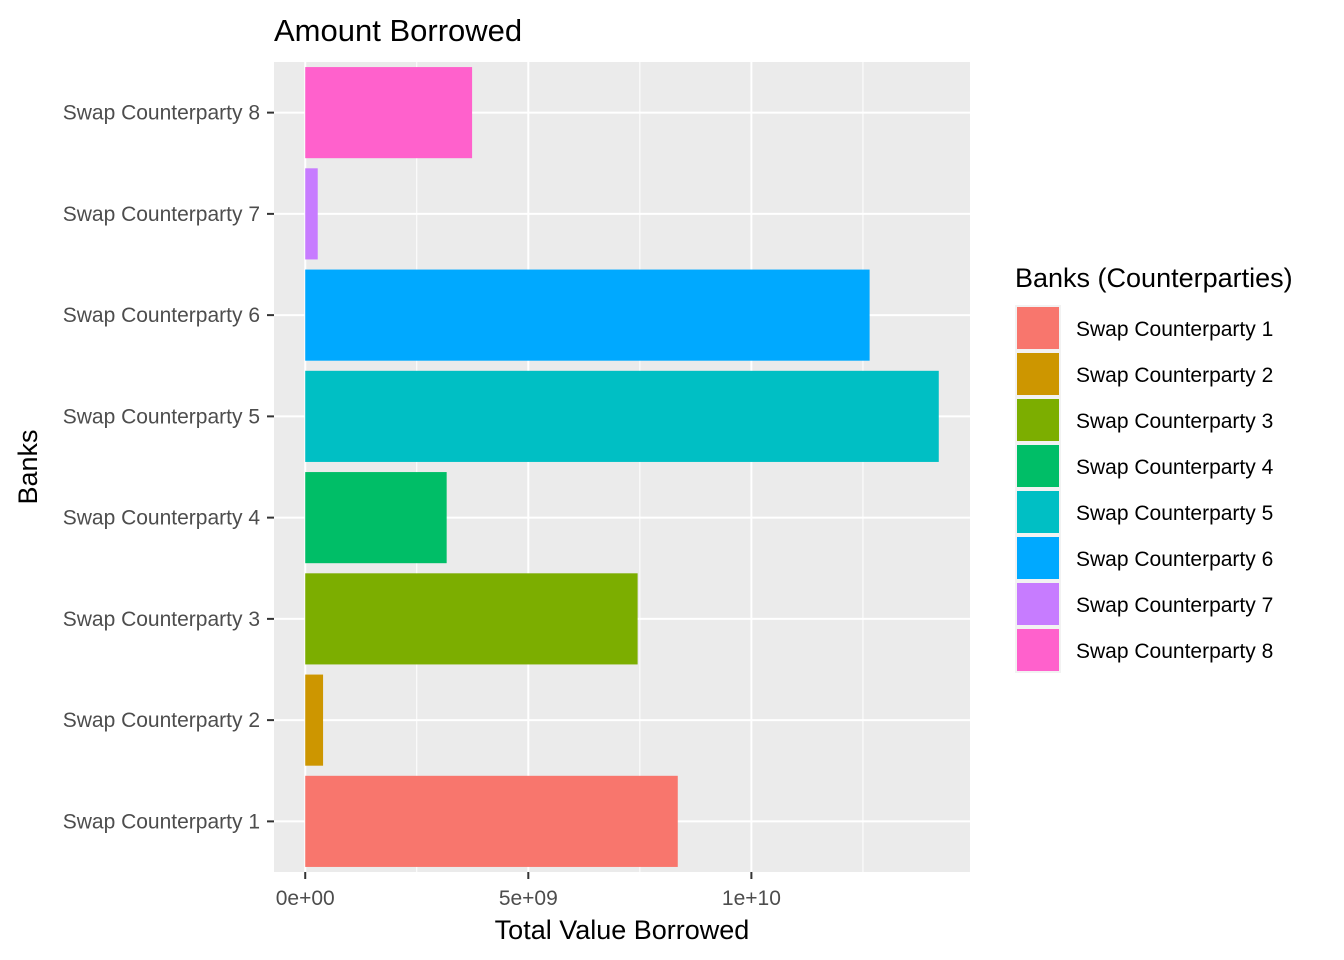  I want to click on y-tick-label: Swap Counterparty 6, so click(161, 315).